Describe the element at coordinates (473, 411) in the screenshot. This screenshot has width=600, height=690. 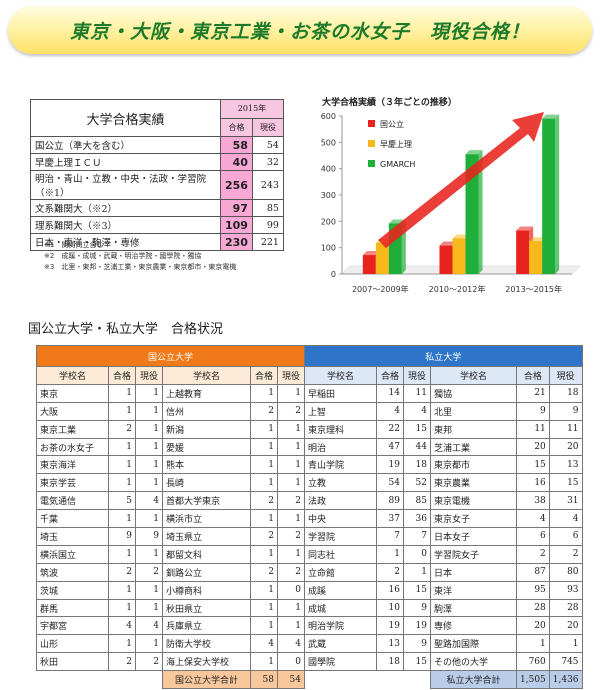
I see `private-school-cell: 北里` at that location.